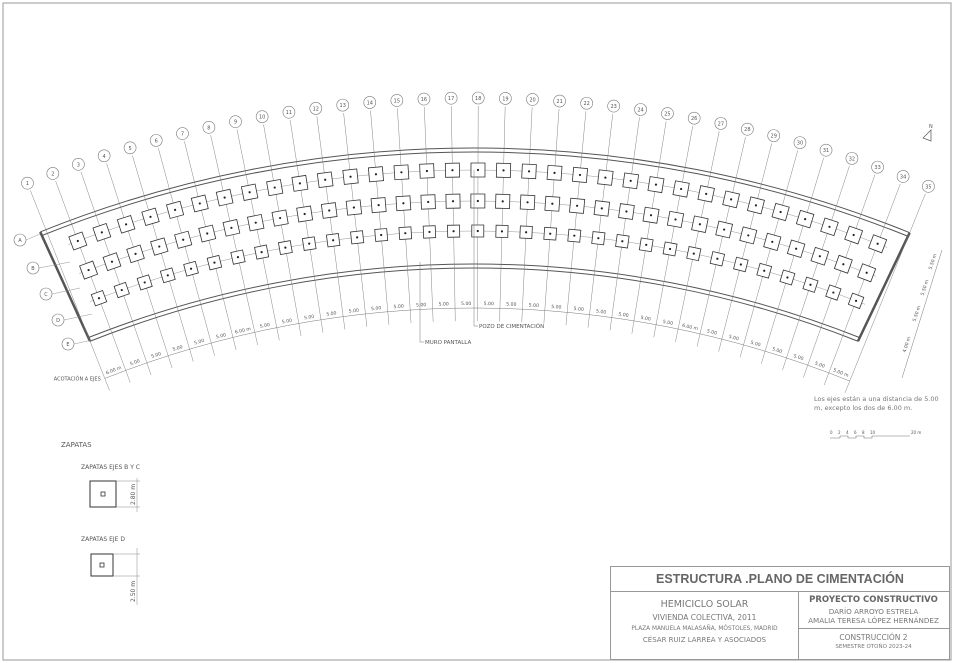 The width and height of the screenshot is (956, 663). Describe the element at coordinates (694, 119) in the screenshot. I see `axis-label: 26` at that location.